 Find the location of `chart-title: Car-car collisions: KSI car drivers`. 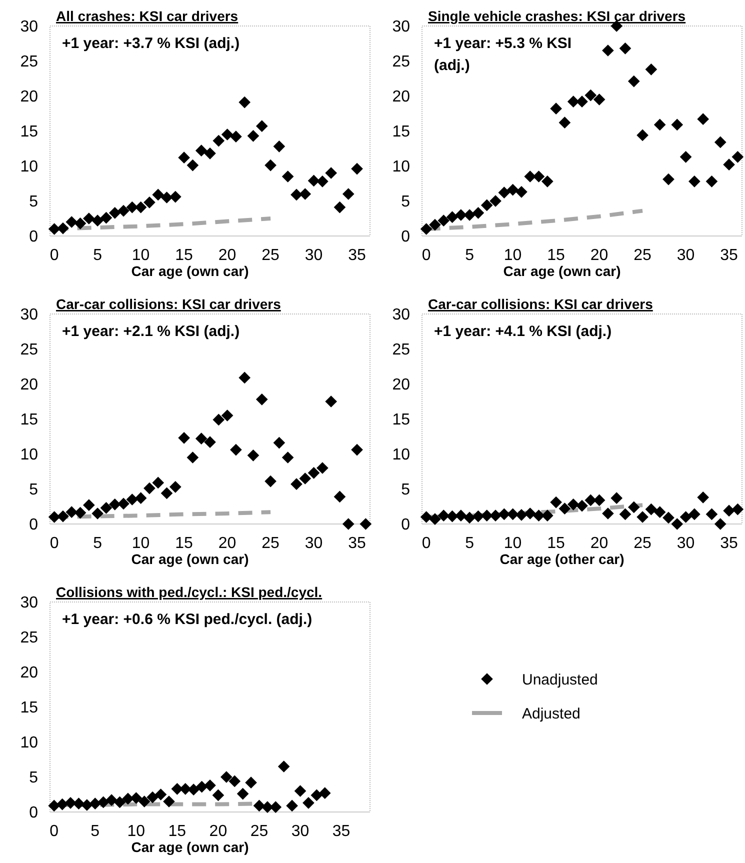

chart-title: Car-car collisions: KSI car drivers is located at coordinates (169, 304).